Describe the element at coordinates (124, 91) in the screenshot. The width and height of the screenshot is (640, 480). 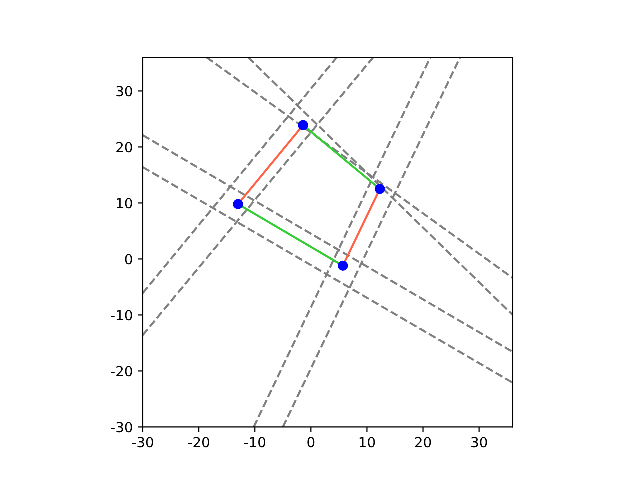
I see `y-tick-label: 30` at that location.